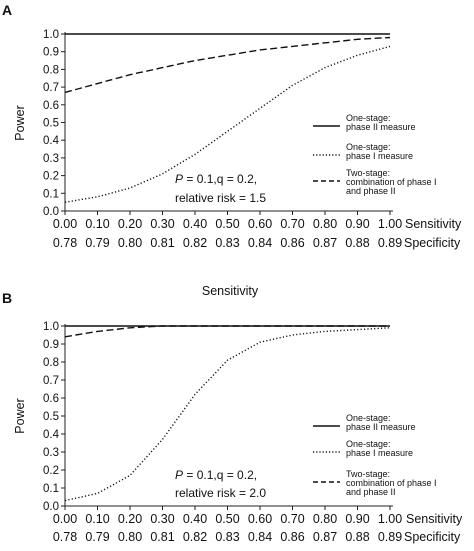  What do you see at coordinates (220, 198) in the screenshot?
I see `relative-risk-annotation: relative risk = 1.5` at bounding box center [220, 198].